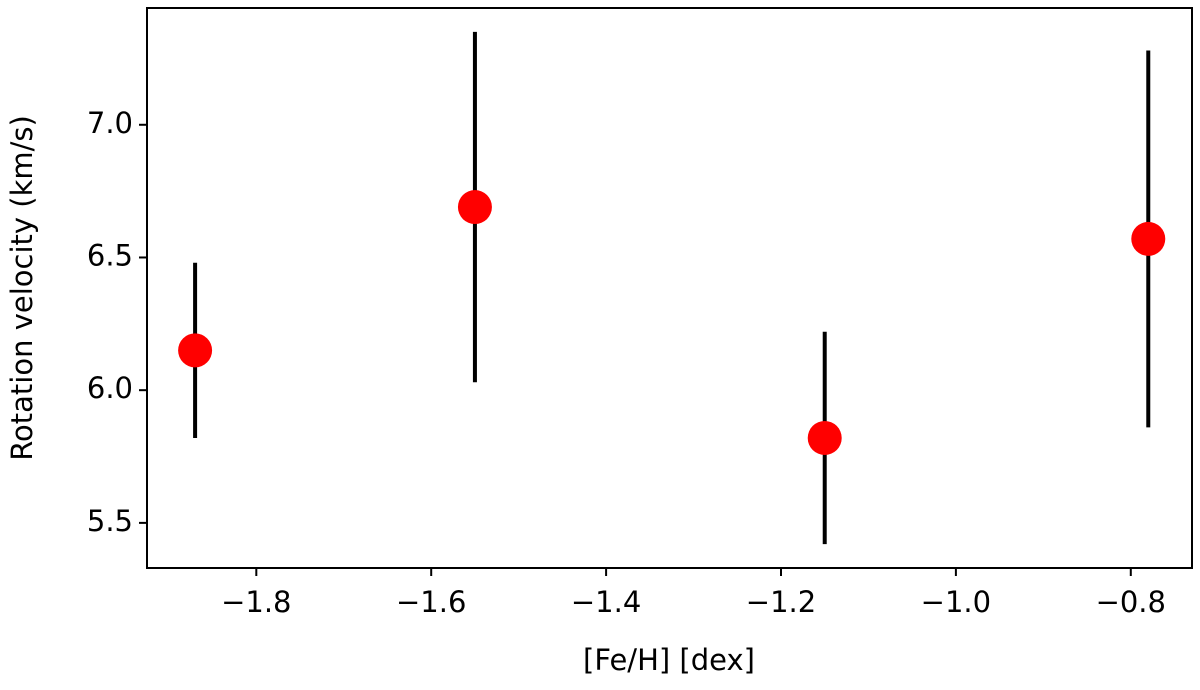  Describe the element at coordinates (1131, 602) in the screenshot. I see `x-tick-label: −0.8` at that location.